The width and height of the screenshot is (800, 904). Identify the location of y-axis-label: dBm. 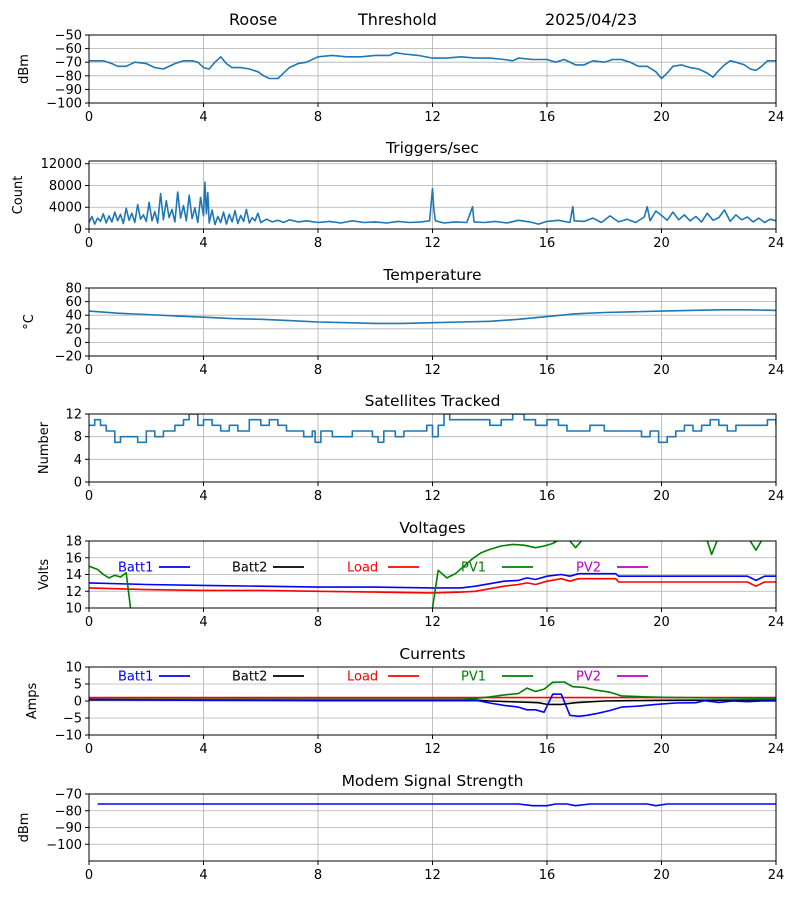
(24, 828).